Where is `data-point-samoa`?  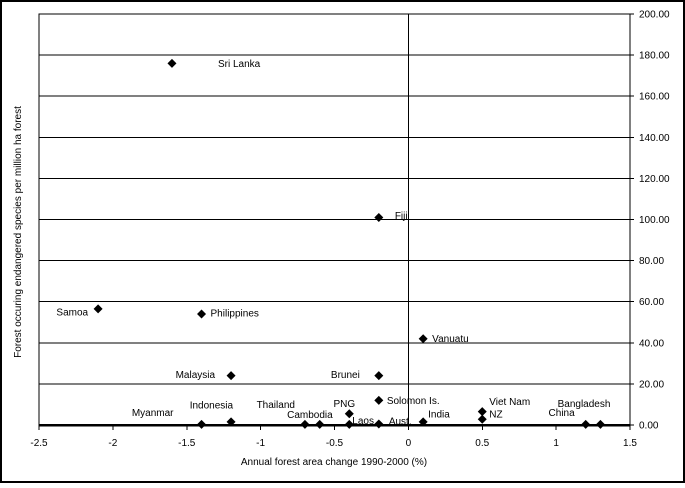
data-point-samoa is located at coordinates (98, 309).